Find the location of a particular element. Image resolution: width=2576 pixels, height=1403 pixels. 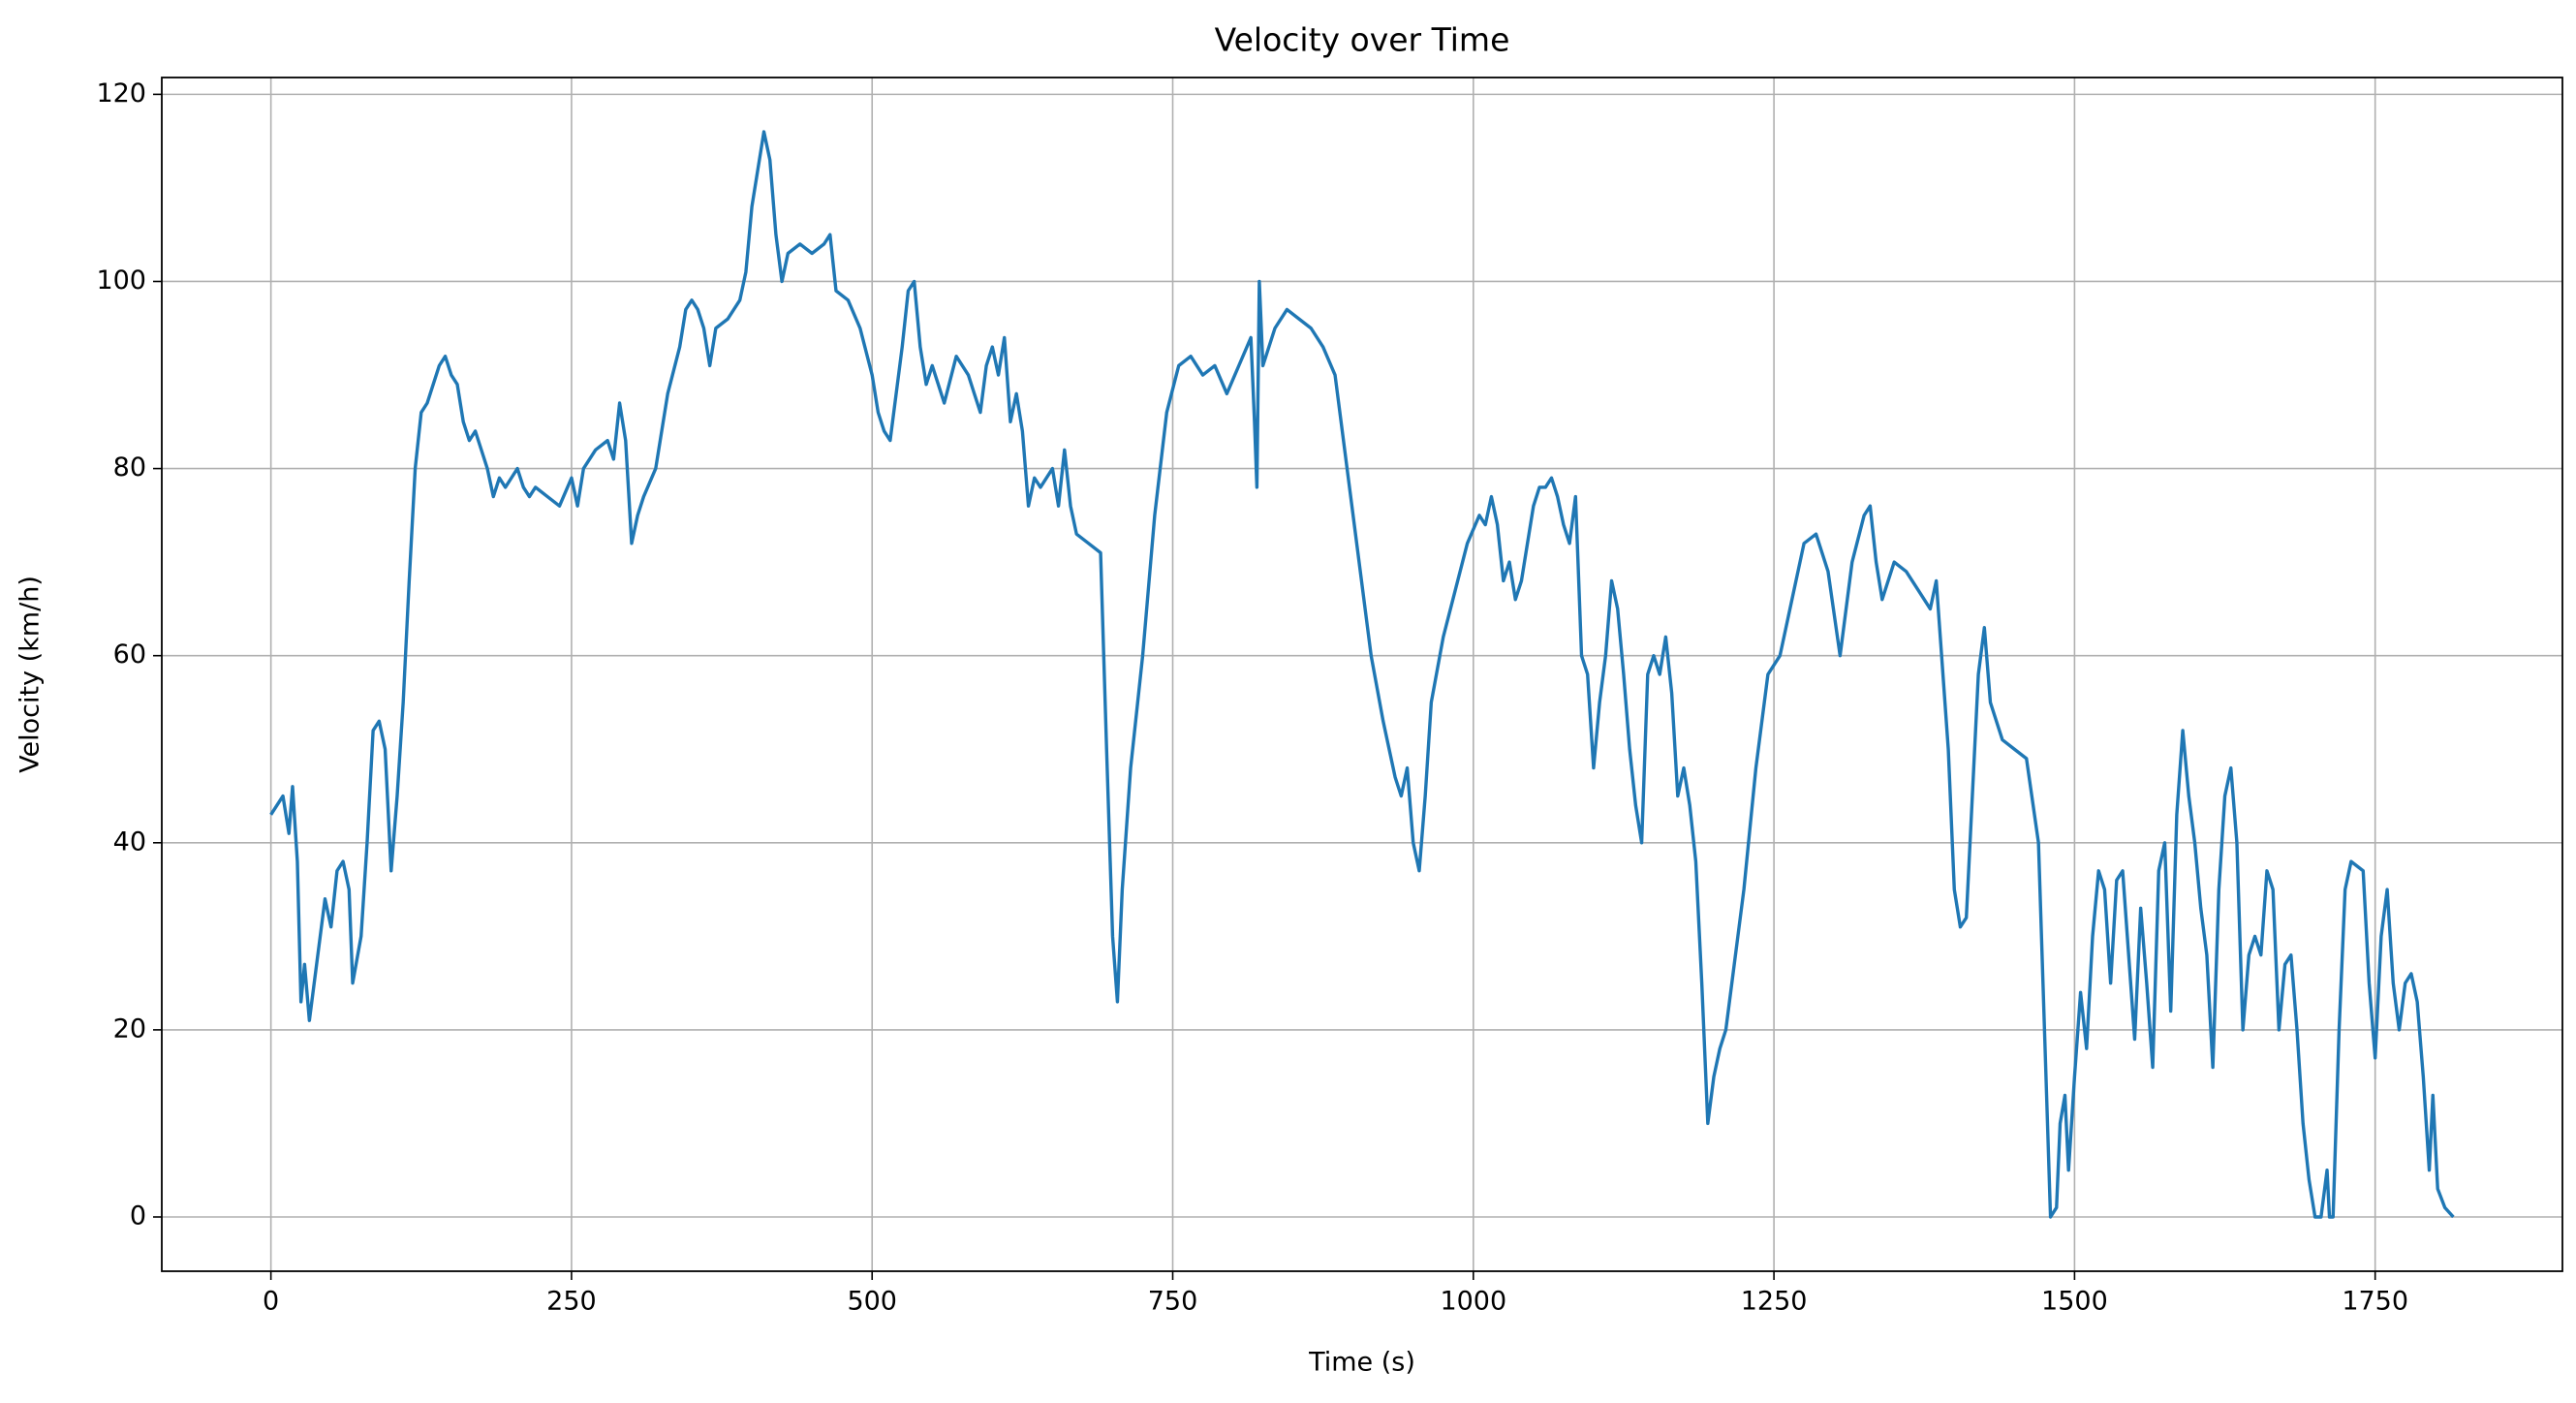

x-tick-label: 1500 is located at coordinates (2074, 1302).